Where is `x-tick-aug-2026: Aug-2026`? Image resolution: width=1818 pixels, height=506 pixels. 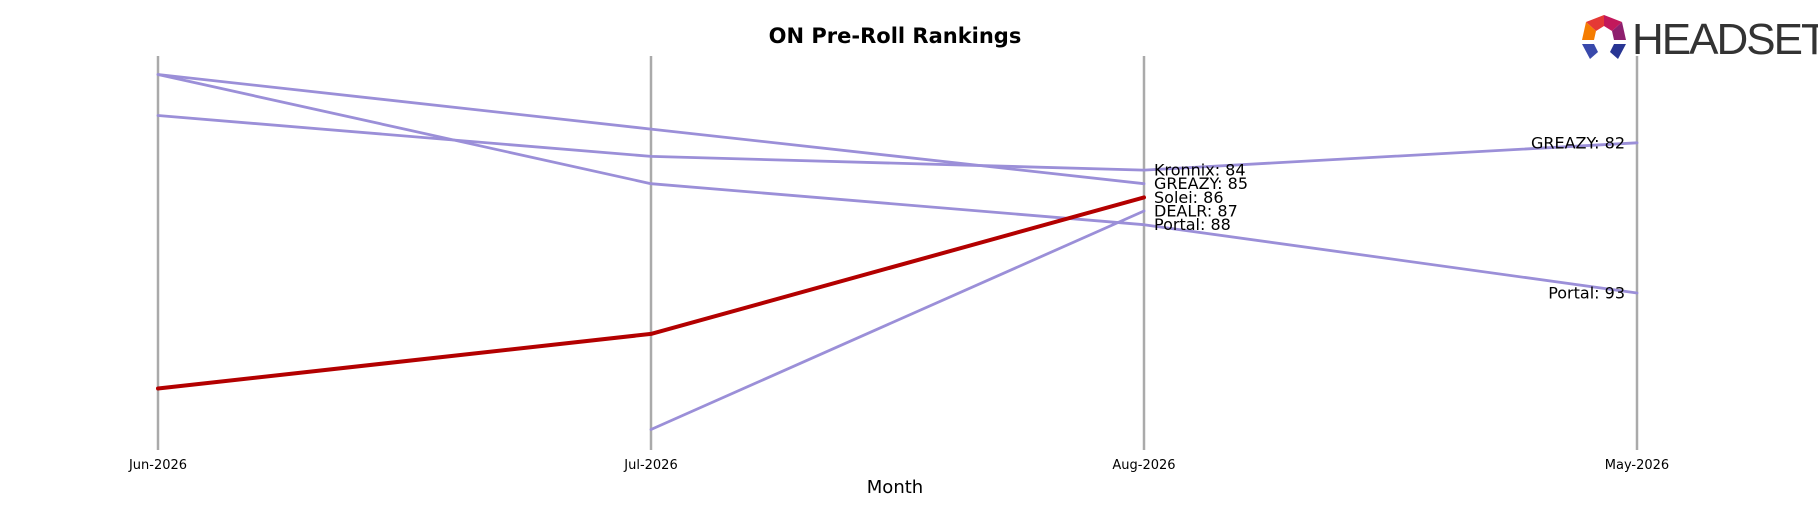
x-tick-aug-2026: Aug-2026 is located at coordinates (1143, 465).